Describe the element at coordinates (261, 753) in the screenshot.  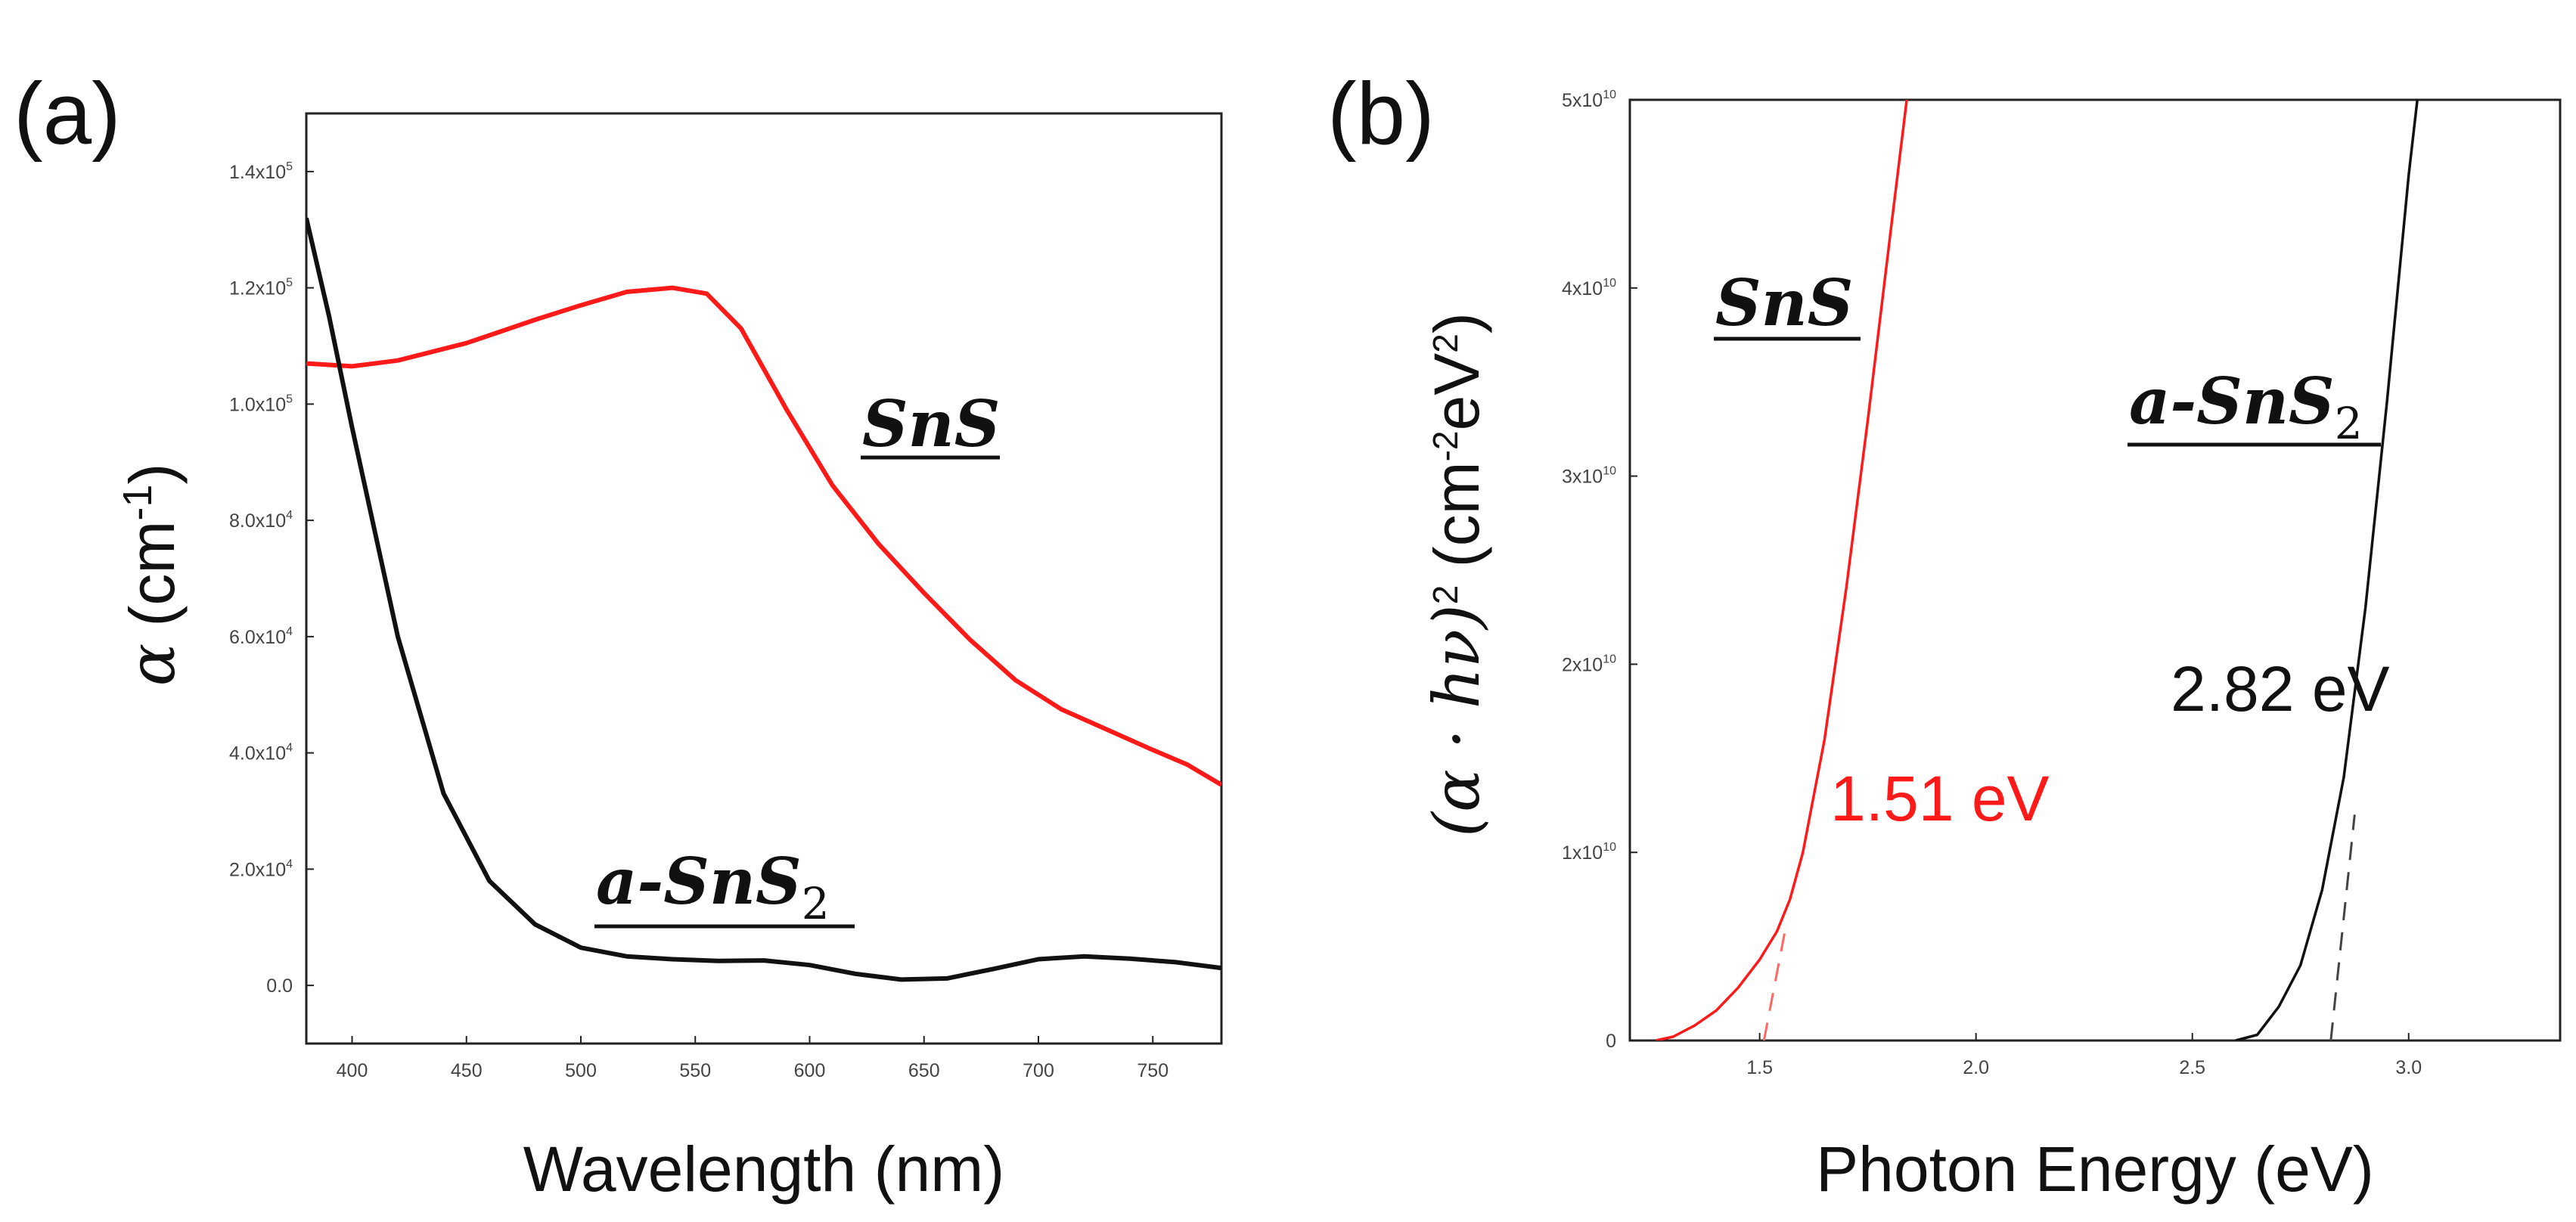
I see `y-tick-label: 4.0x10⁴` at that location.